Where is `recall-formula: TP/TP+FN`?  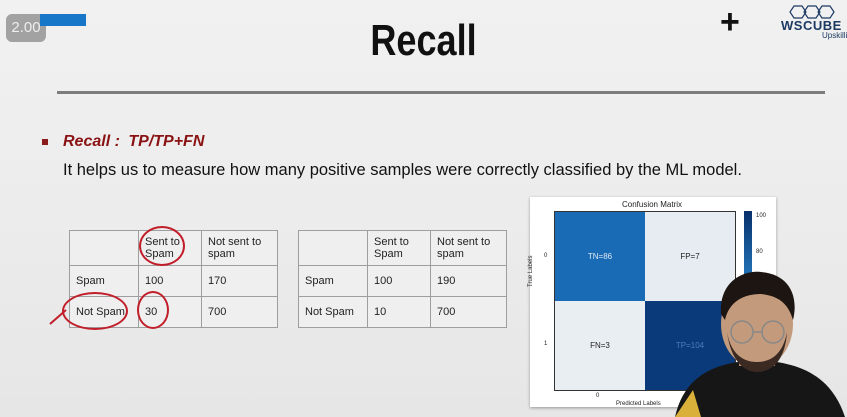
recall-formula: TP/TP+FN is located at coordinates (166, 141).